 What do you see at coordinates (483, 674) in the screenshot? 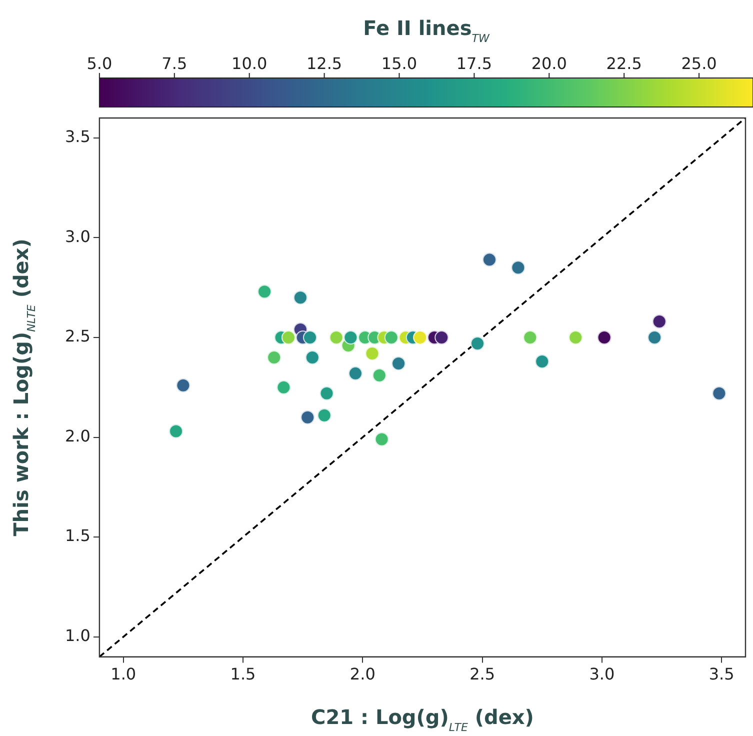
I see `x-tick-label: 2.5` at bounding box center [483, 674].